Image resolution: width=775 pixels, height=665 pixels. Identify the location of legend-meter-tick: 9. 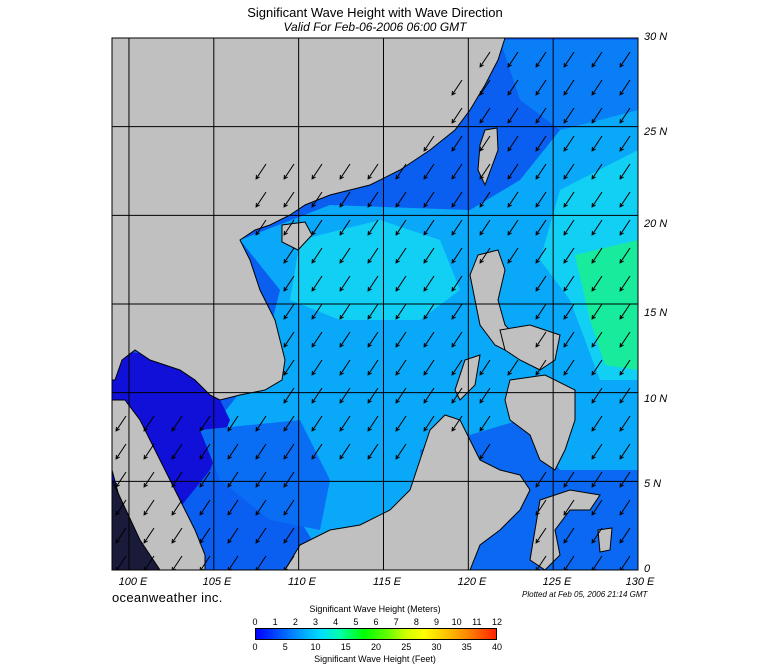
(436, 622).